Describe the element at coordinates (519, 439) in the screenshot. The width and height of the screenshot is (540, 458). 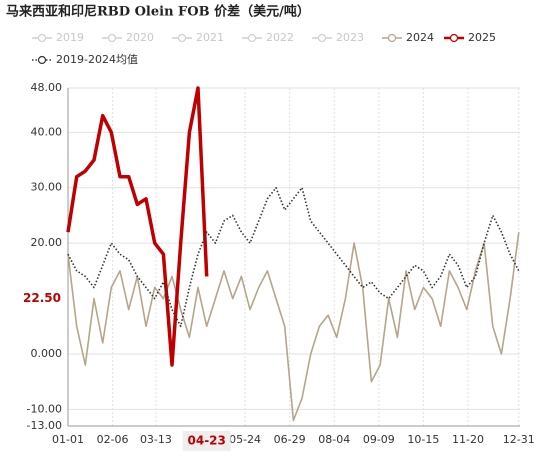
I see `x-tick-label: 12-31` at that location.